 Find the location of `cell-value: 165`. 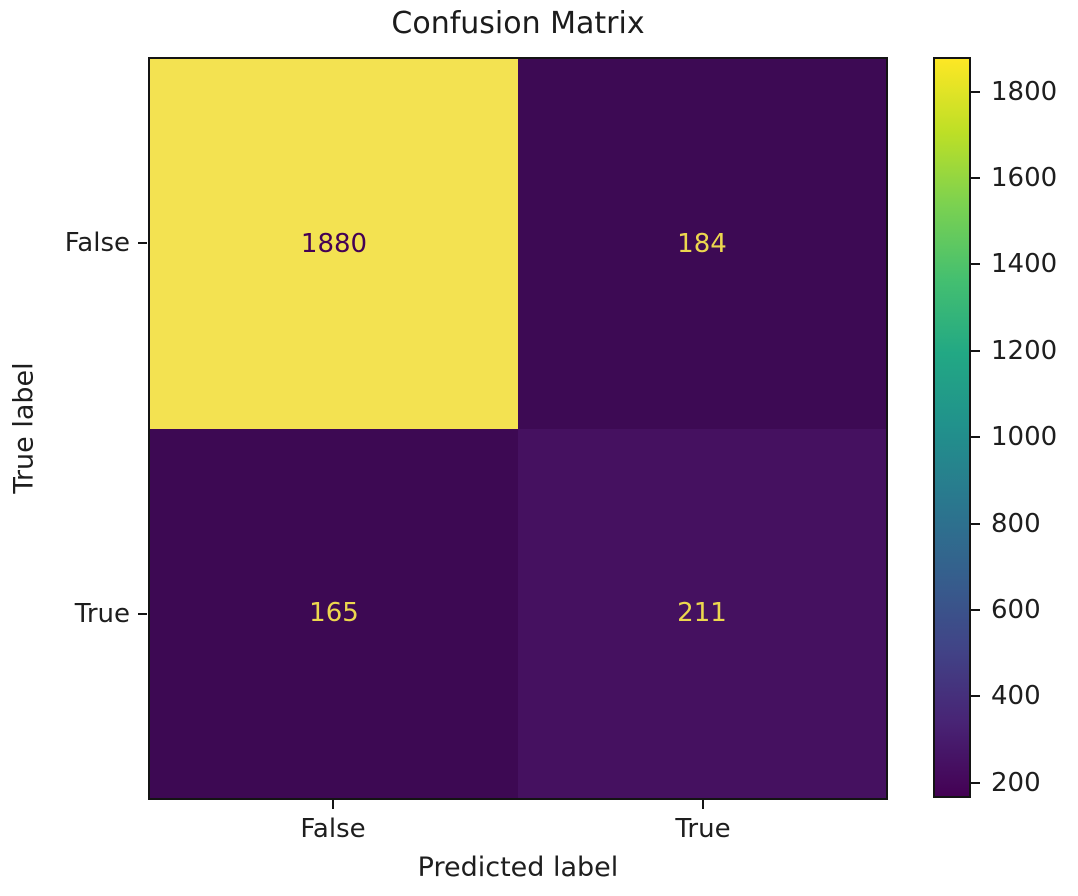

cell-value: 165 is located at coordinates (334, 613).